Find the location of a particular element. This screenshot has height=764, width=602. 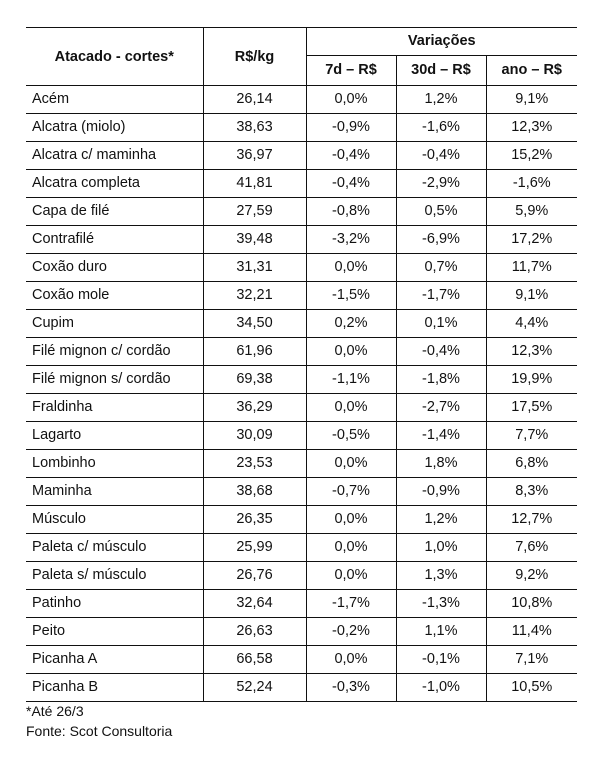

variation-30d-cell: 1,0% is located at coordinates (441, 547).